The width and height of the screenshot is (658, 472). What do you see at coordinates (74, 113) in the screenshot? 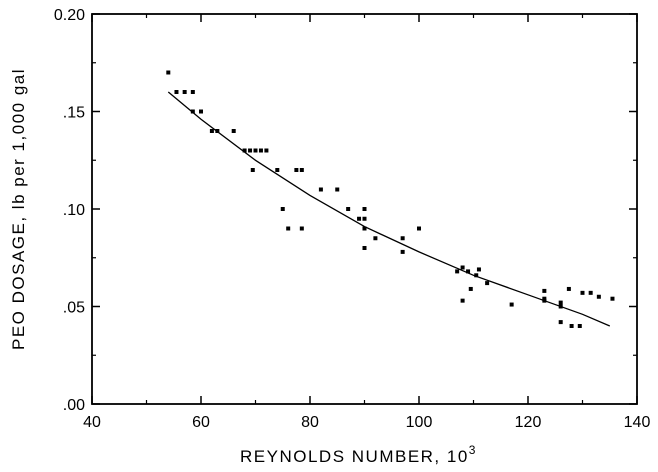
I see `y-tick-label: .15` at bounding box center [74, 113].